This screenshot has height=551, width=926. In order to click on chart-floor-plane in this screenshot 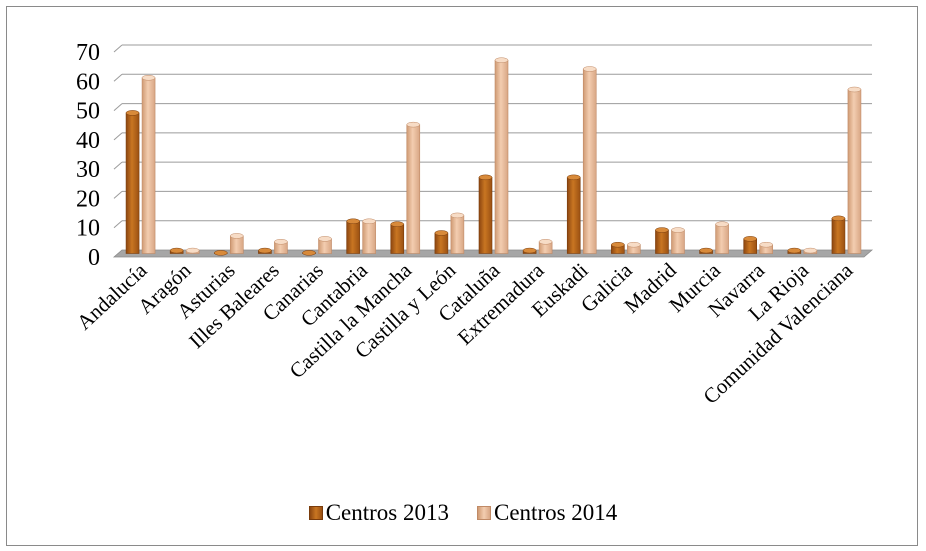, I will do `click(493, 253)`.